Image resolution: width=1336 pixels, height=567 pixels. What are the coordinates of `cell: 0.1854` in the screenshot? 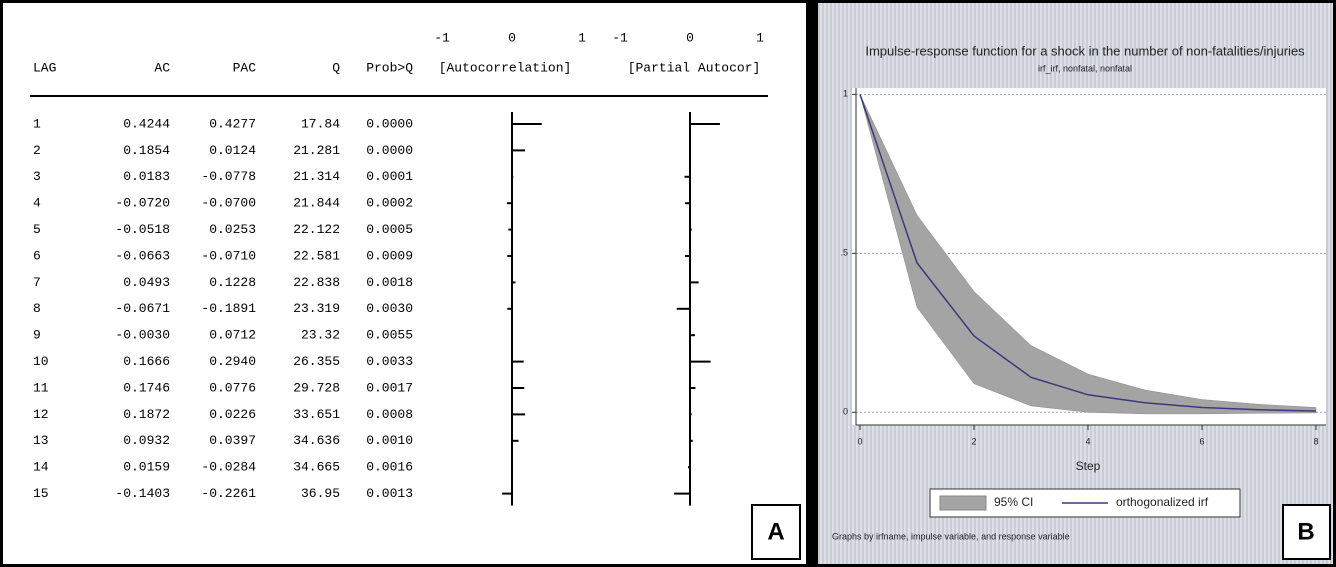 It's located at (146, 150).